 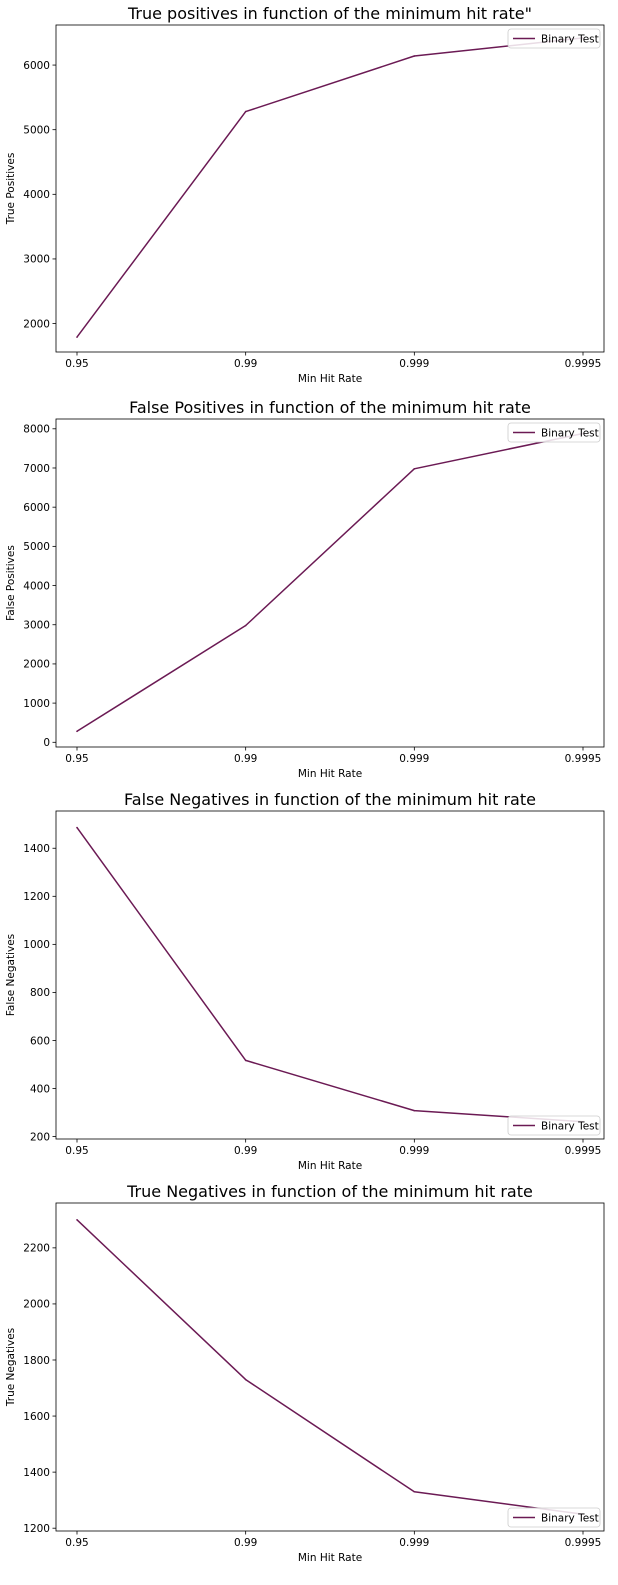 I want to click on y-axis-label: False Negatives, so click(x=11, y=975).